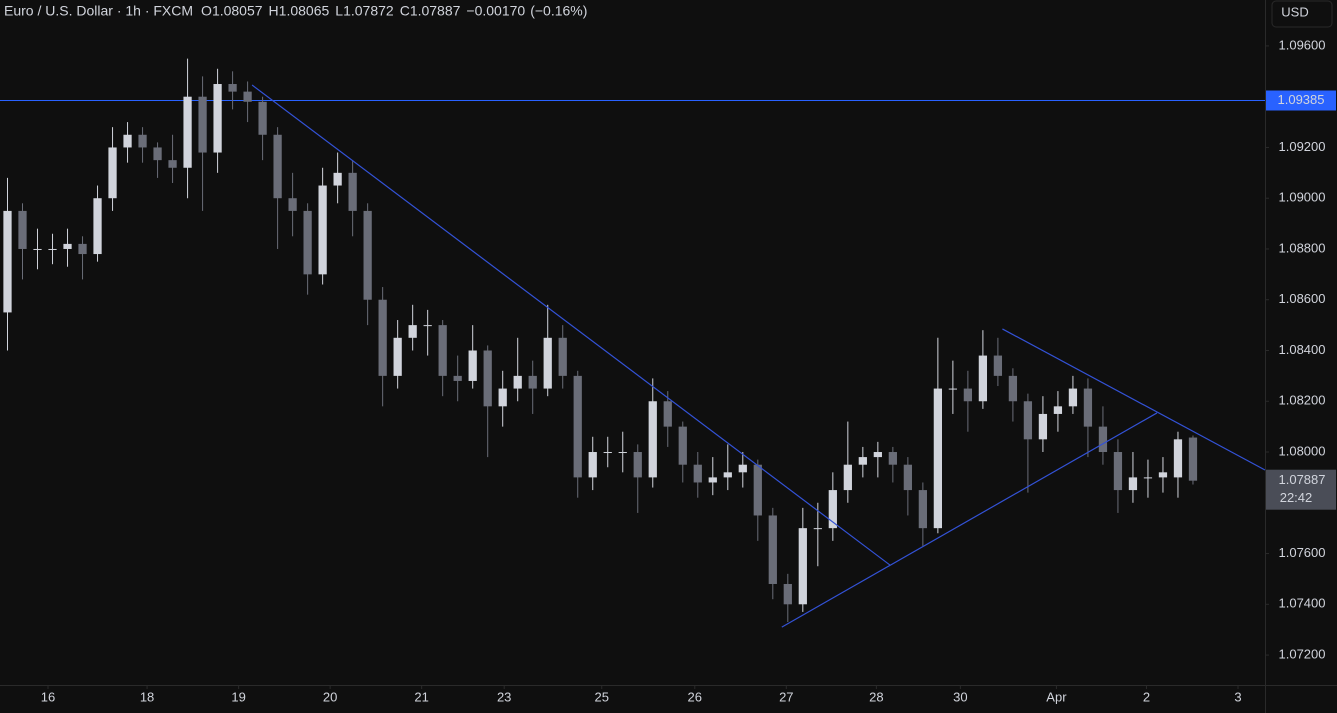 The height and width of the screenshot is (713, 1337). What do you see at coordinates (330, 696) in the screenshot?
I see `x-tick-label: 20` at bounding box center [330, 696].